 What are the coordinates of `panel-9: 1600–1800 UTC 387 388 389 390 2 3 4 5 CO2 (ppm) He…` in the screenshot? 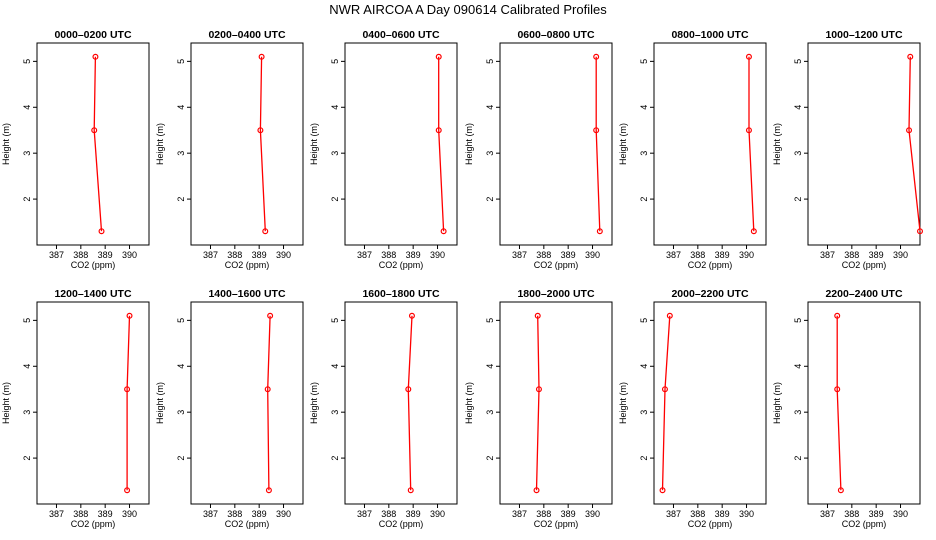 It's located at (383, 408).